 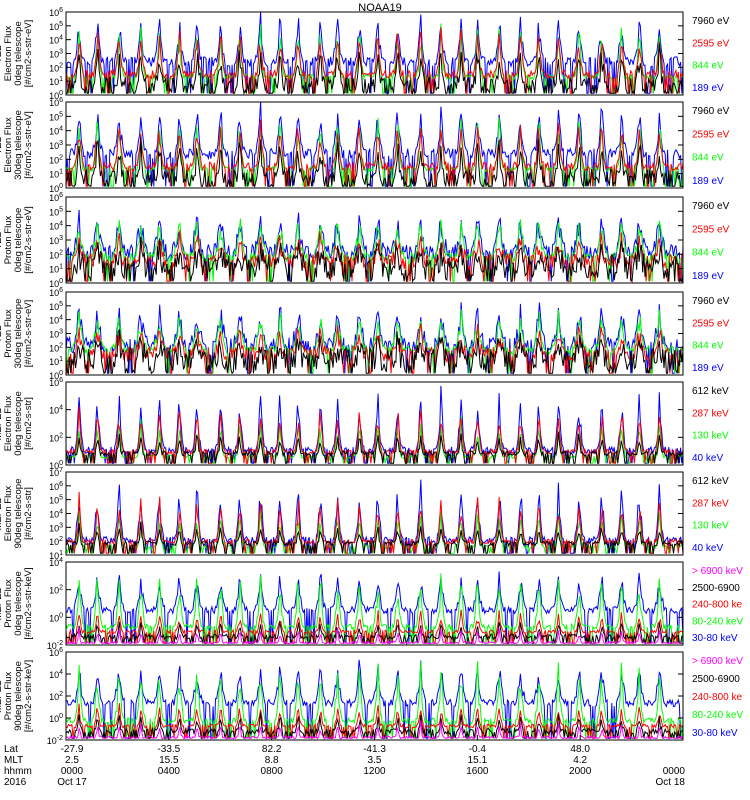 I want to click on time-tick-label: 82.2, so click(x=272, y=749).